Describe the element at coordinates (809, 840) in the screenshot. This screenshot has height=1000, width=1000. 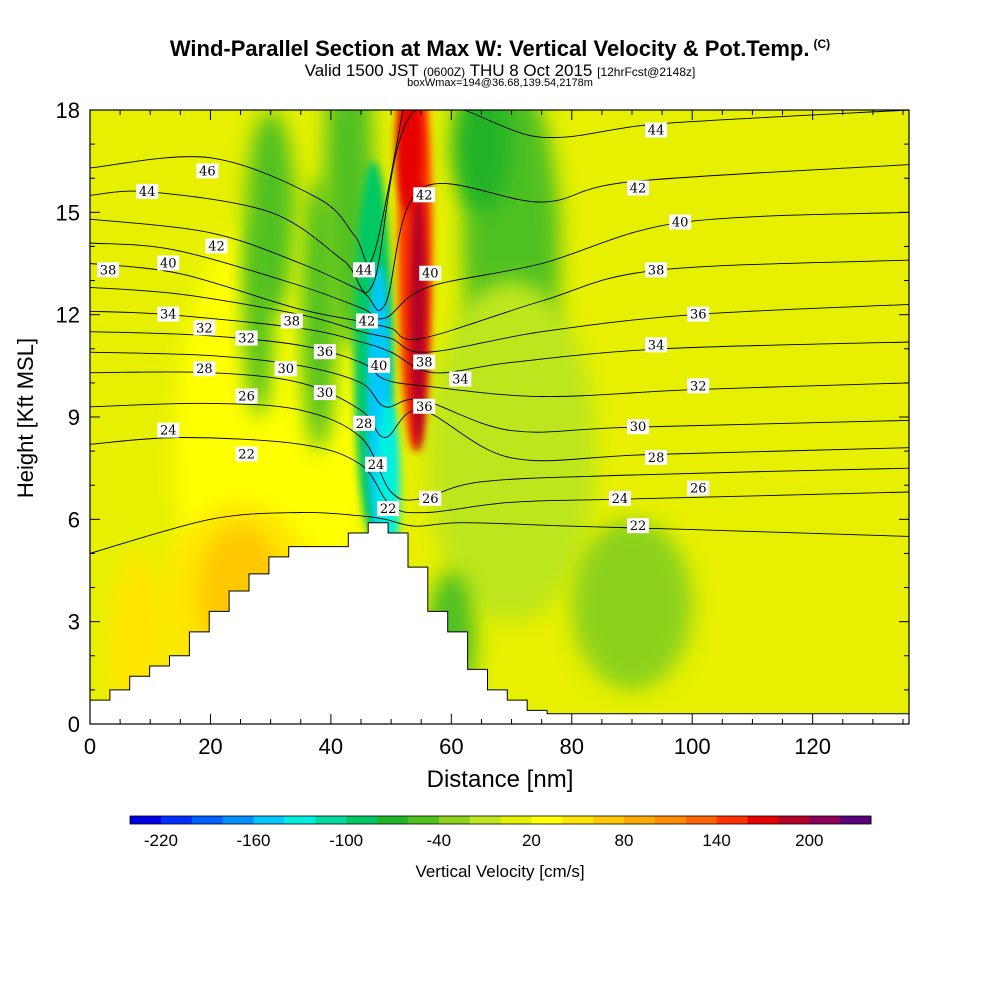
I see `colorbar-tick-200: 200` at that location.